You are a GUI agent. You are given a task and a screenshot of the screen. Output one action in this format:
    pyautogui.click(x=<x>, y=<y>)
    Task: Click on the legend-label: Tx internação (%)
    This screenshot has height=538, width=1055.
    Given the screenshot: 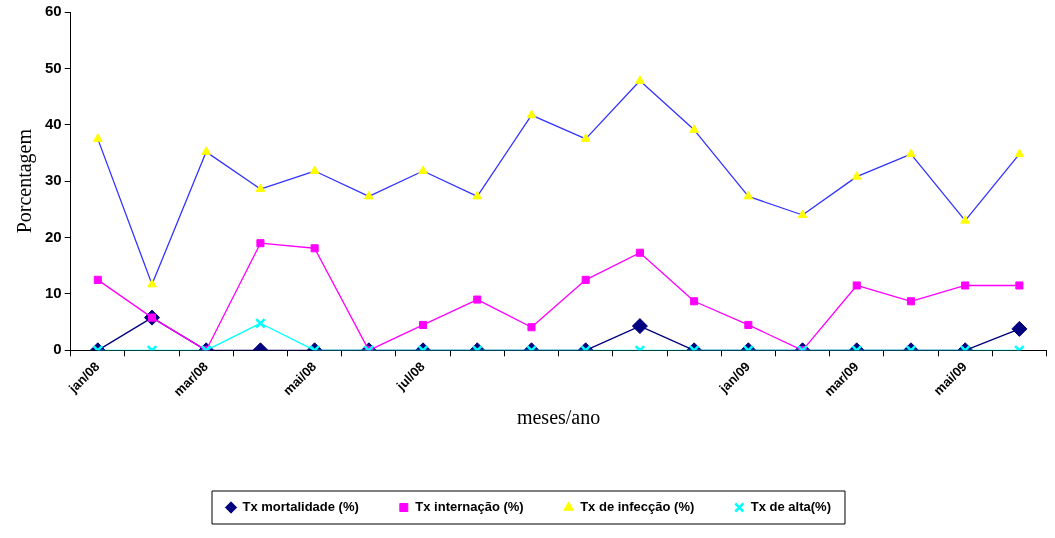 What is the action you would take?
    pyautogui.click(x=469, y=507)
    